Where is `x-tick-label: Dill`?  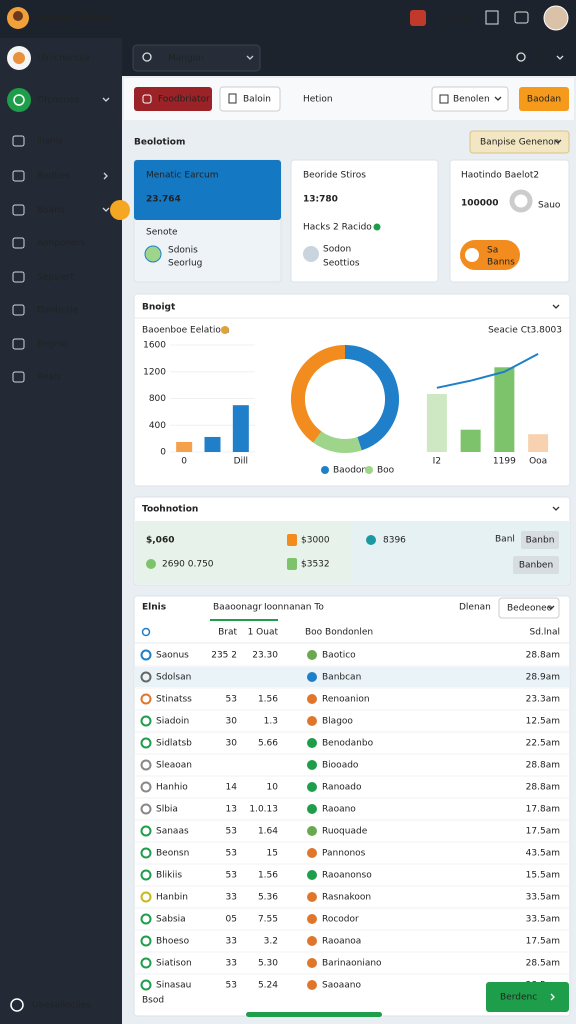 x-tick-label: Dill is located at coordinates (241, 462).